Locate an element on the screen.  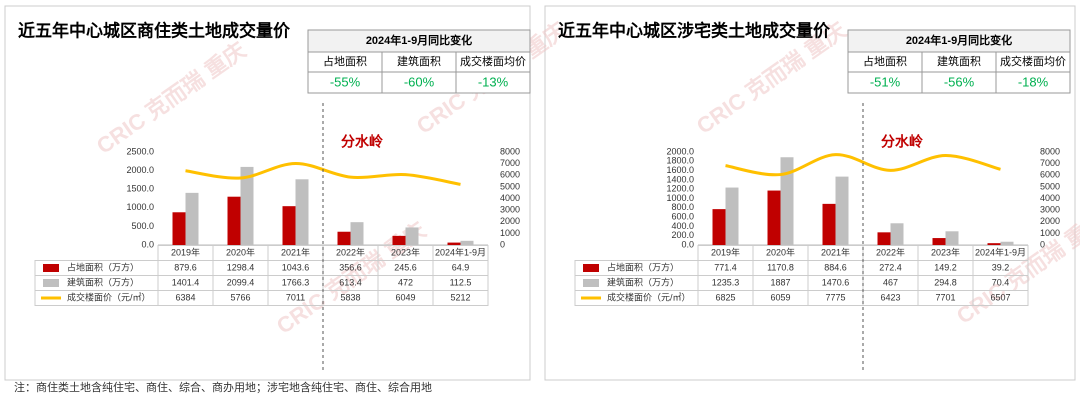
table-value: 112.5 is located at coordinates (461, 282).